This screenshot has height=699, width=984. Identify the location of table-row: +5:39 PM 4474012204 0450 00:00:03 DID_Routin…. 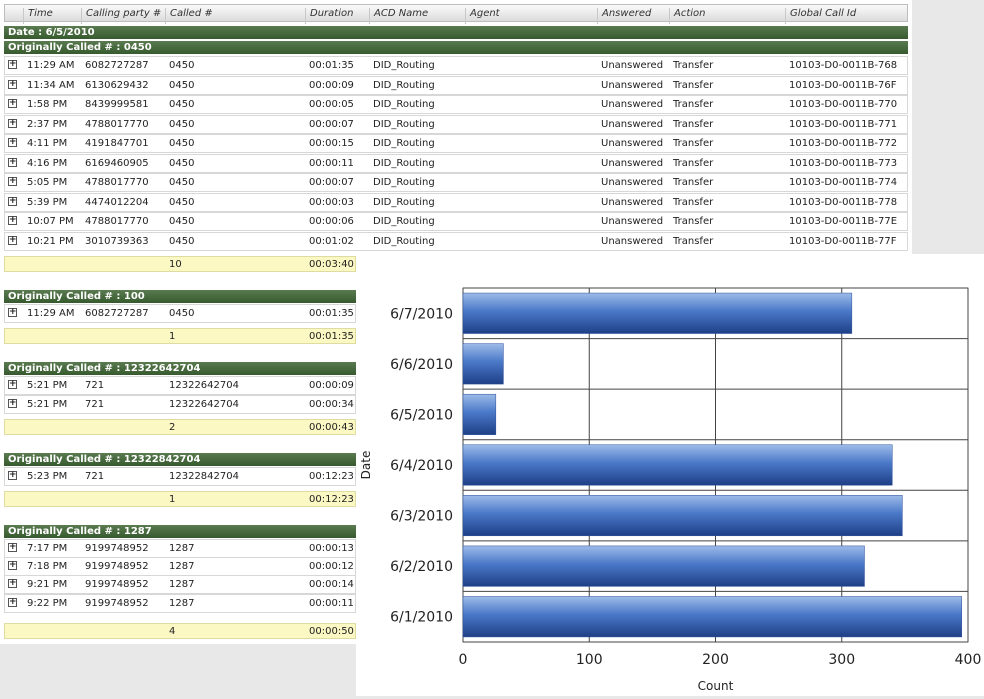
(456, 202).